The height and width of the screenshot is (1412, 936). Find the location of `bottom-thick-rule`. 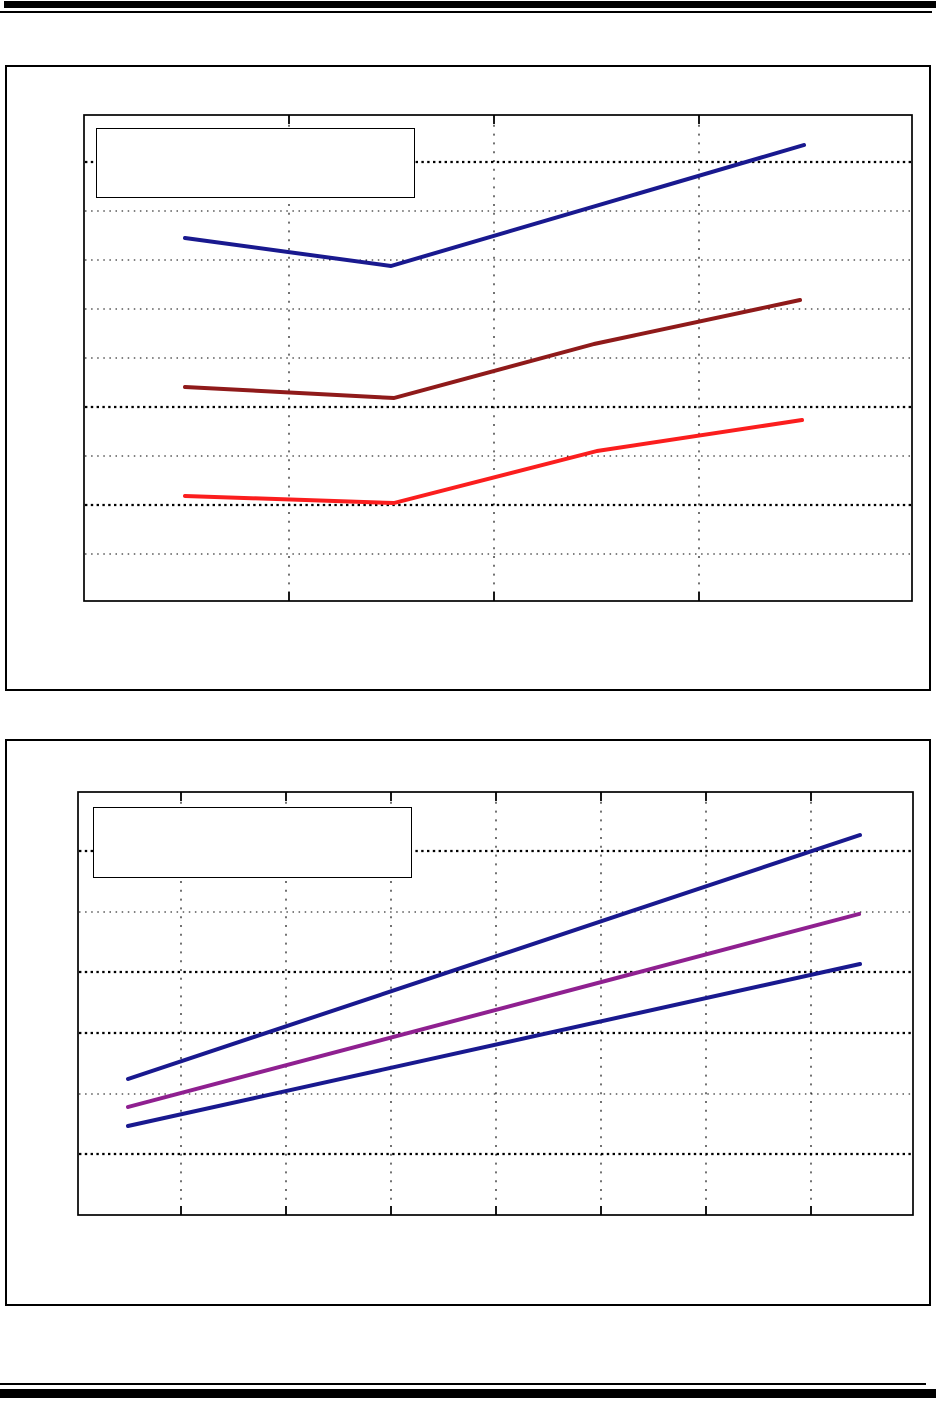

bottom-thick-rule is located at coordinates (468, 1393).